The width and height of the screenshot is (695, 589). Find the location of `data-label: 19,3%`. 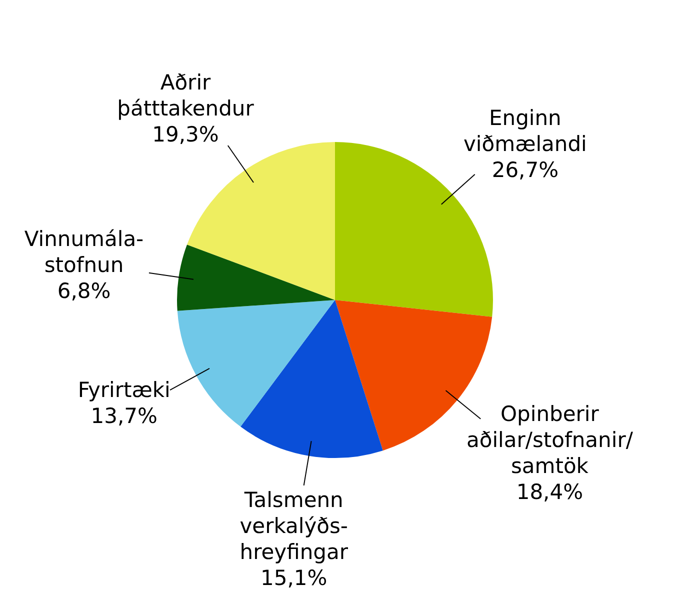

data-label: 19,3% is located at coordinates (185, 134).